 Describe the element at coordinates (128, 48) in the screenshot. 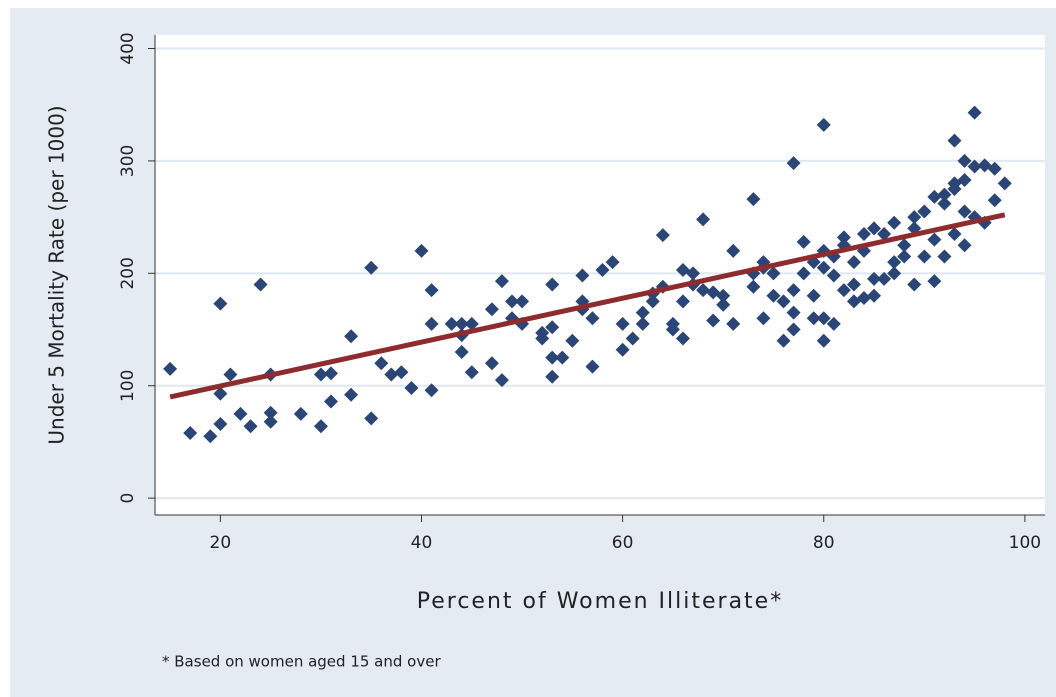

I see `y-tick-label: 400` at that location.